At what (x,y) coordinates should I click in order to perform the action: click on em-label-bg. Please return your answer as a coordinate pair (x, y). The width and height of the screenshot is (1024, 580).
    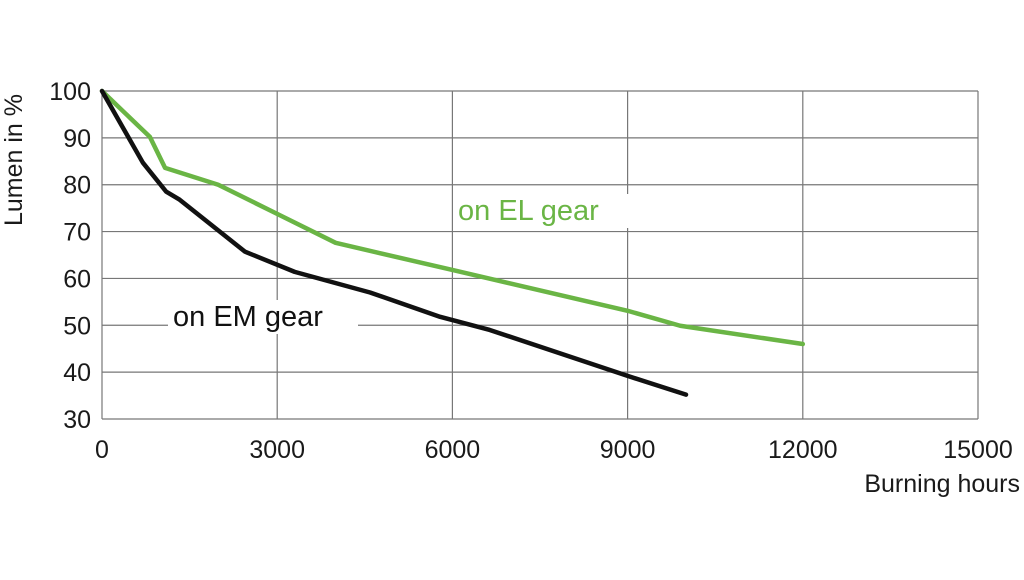
    Looking at the image, I should click on (263, 317).